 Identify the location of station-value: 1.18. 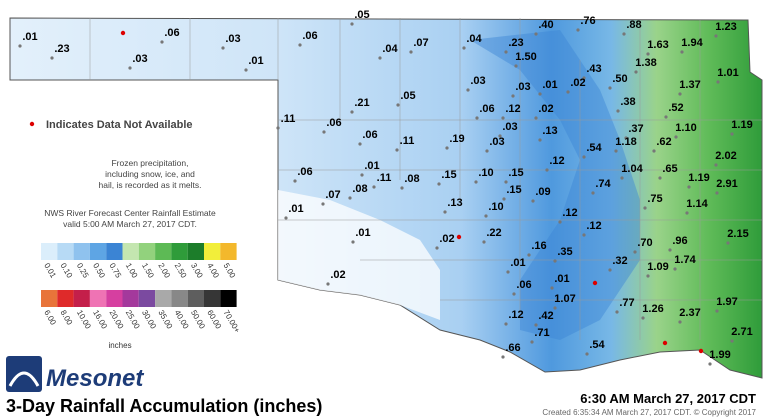
(625, 142).